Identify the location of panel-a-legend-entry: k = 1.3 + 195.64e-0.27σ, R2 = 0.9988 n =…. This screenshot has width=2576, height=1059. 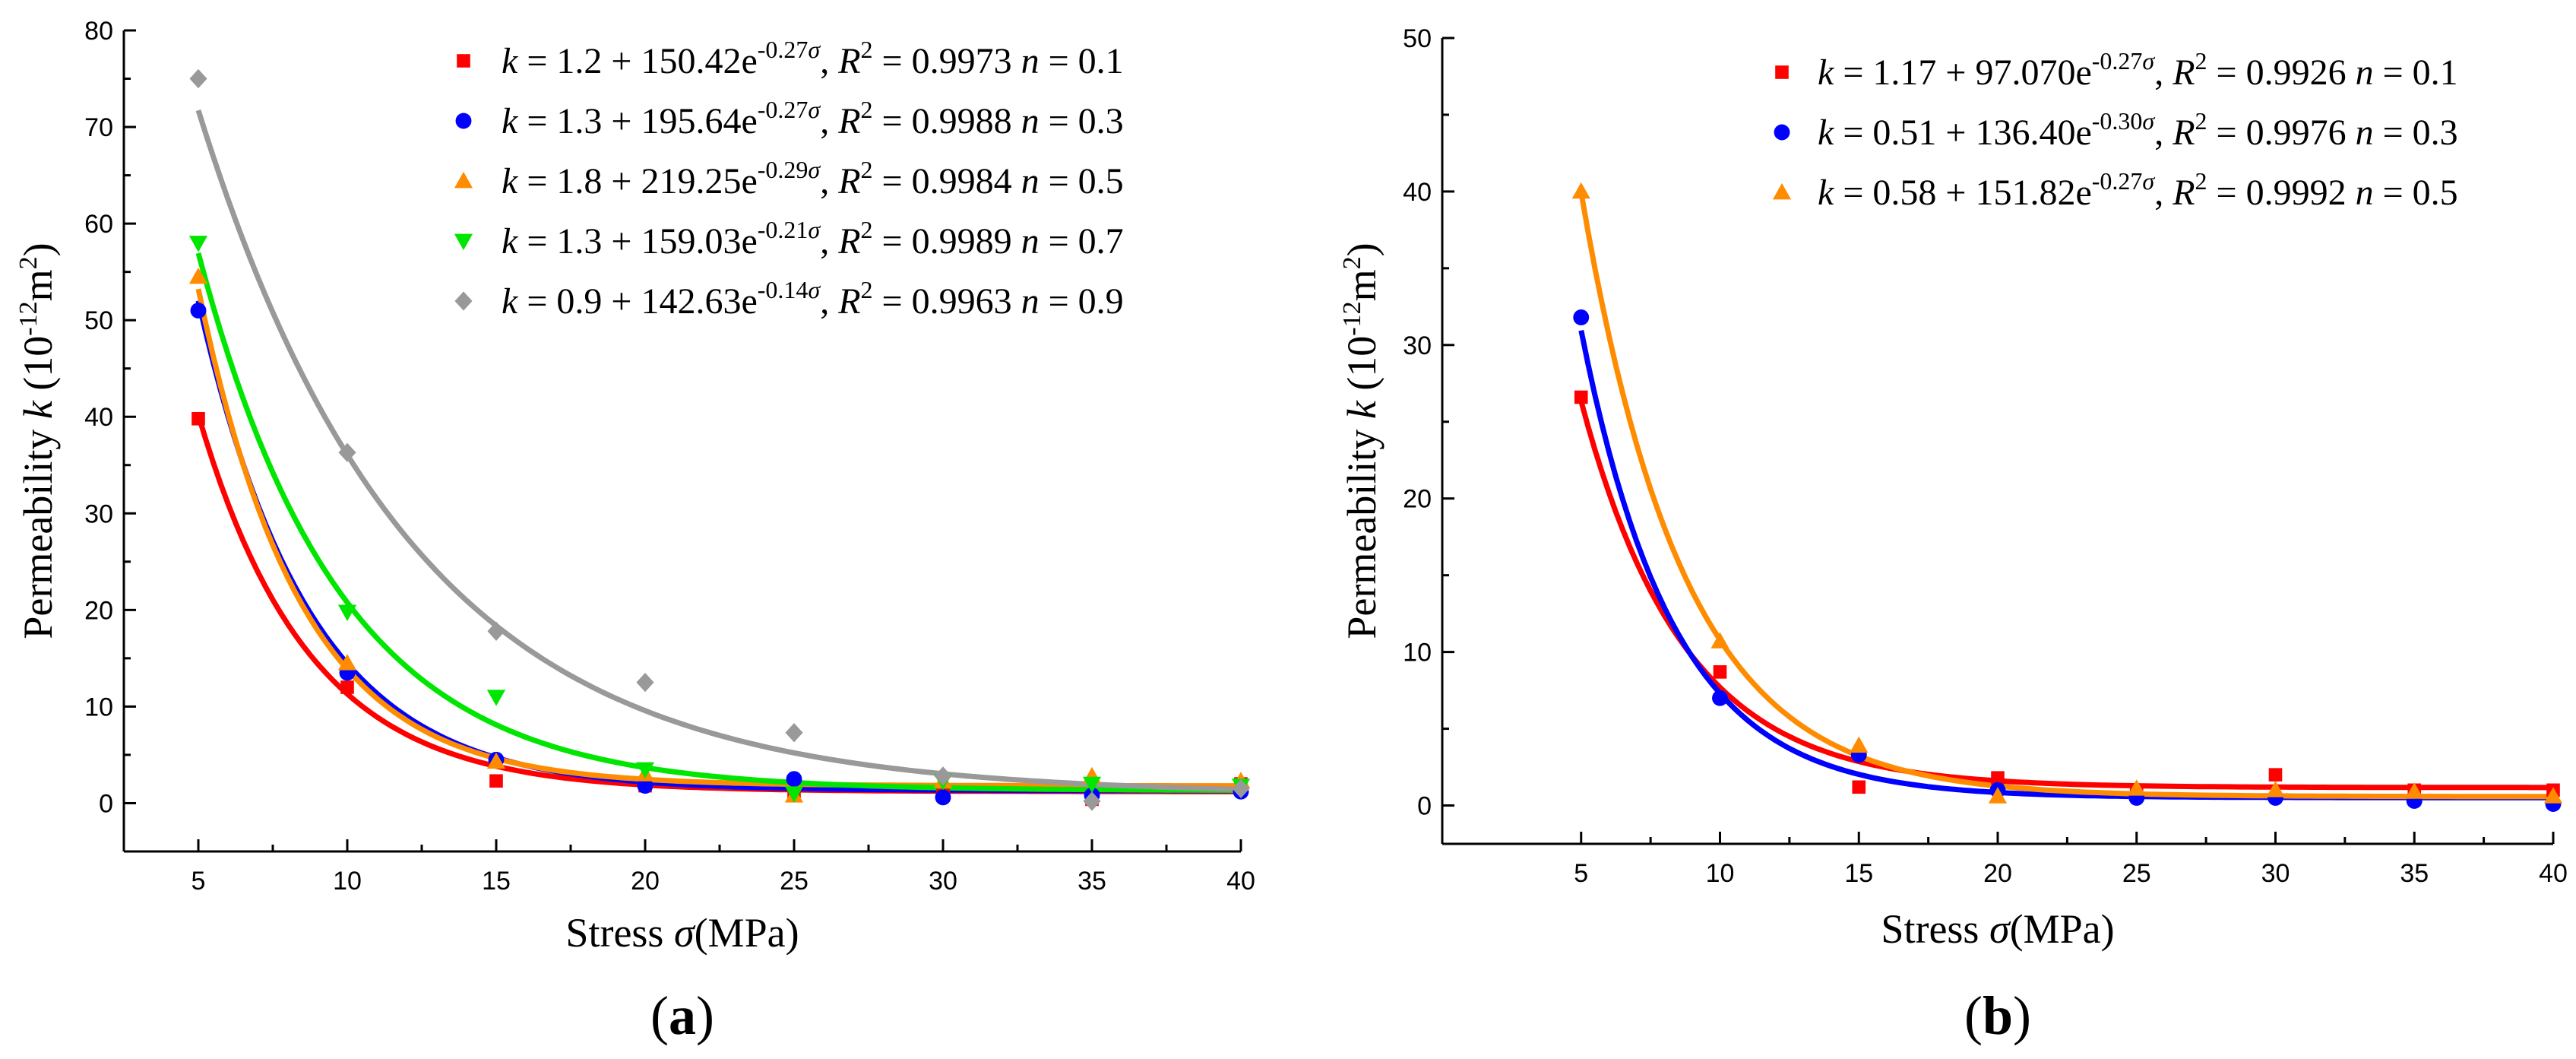
(813, 119).